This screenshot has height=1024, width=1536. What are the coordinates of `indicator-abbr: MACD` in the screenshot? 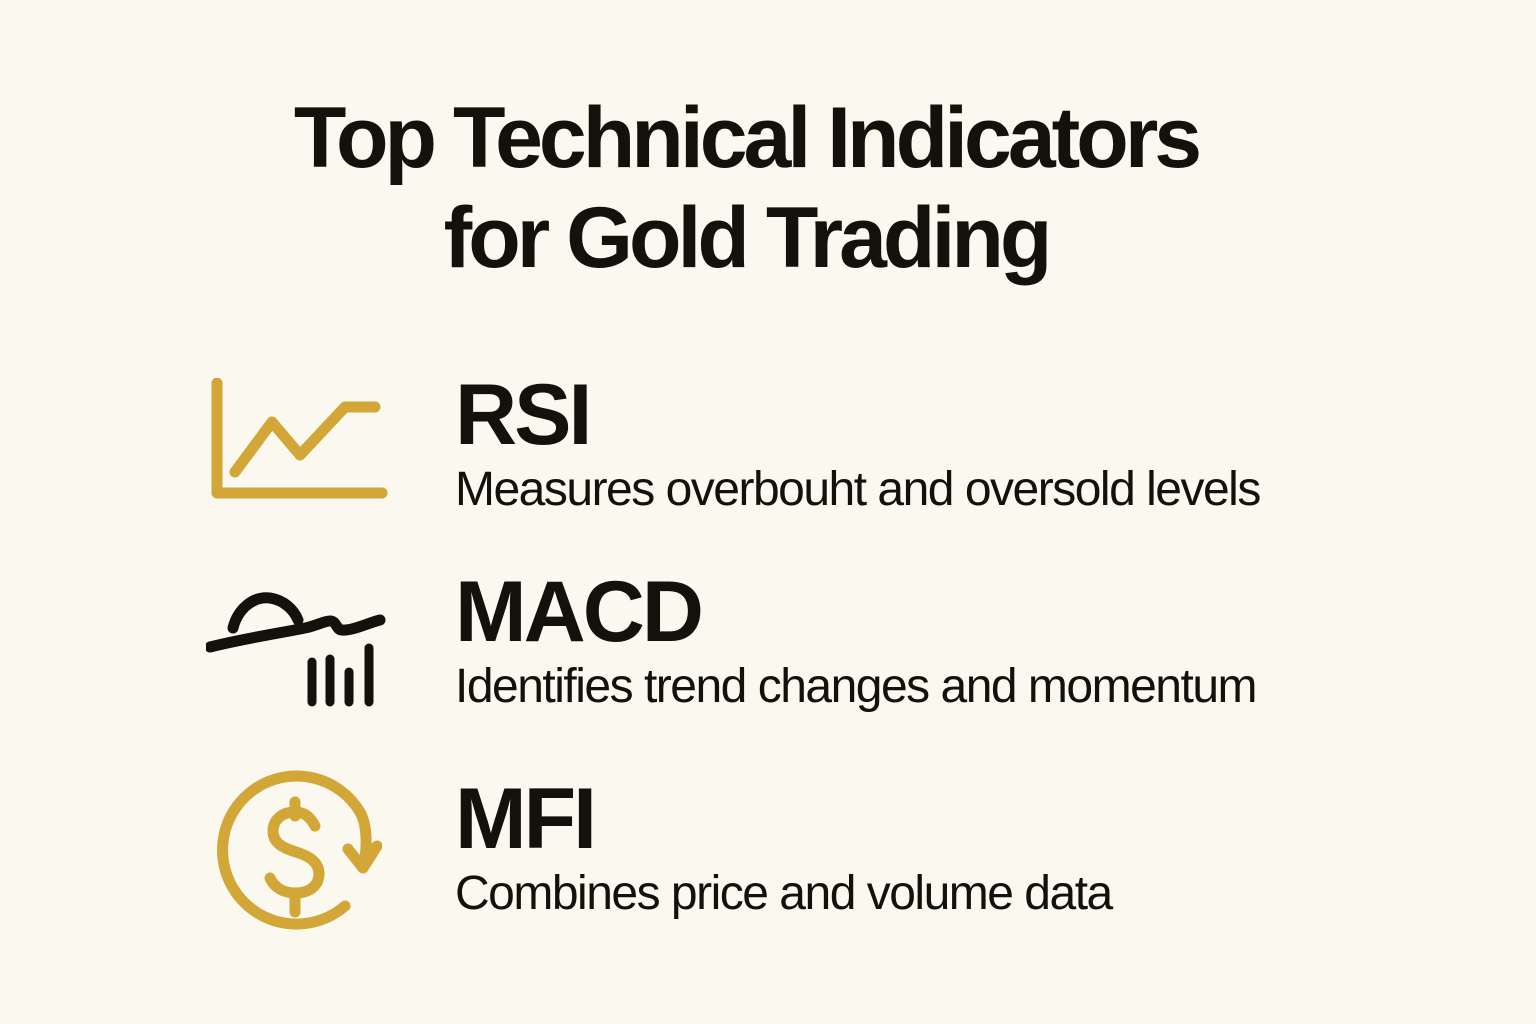 It's located at (579, 612).